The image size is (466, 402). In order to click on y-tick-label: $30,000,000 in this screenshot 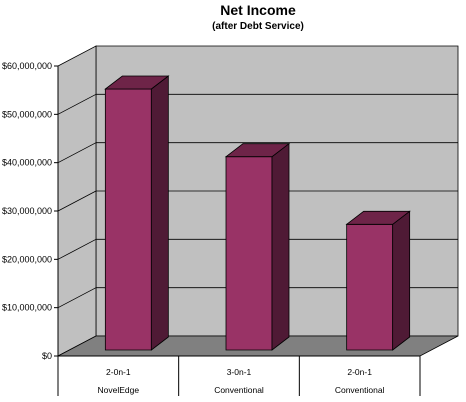, I will do `click(27, 211)`.